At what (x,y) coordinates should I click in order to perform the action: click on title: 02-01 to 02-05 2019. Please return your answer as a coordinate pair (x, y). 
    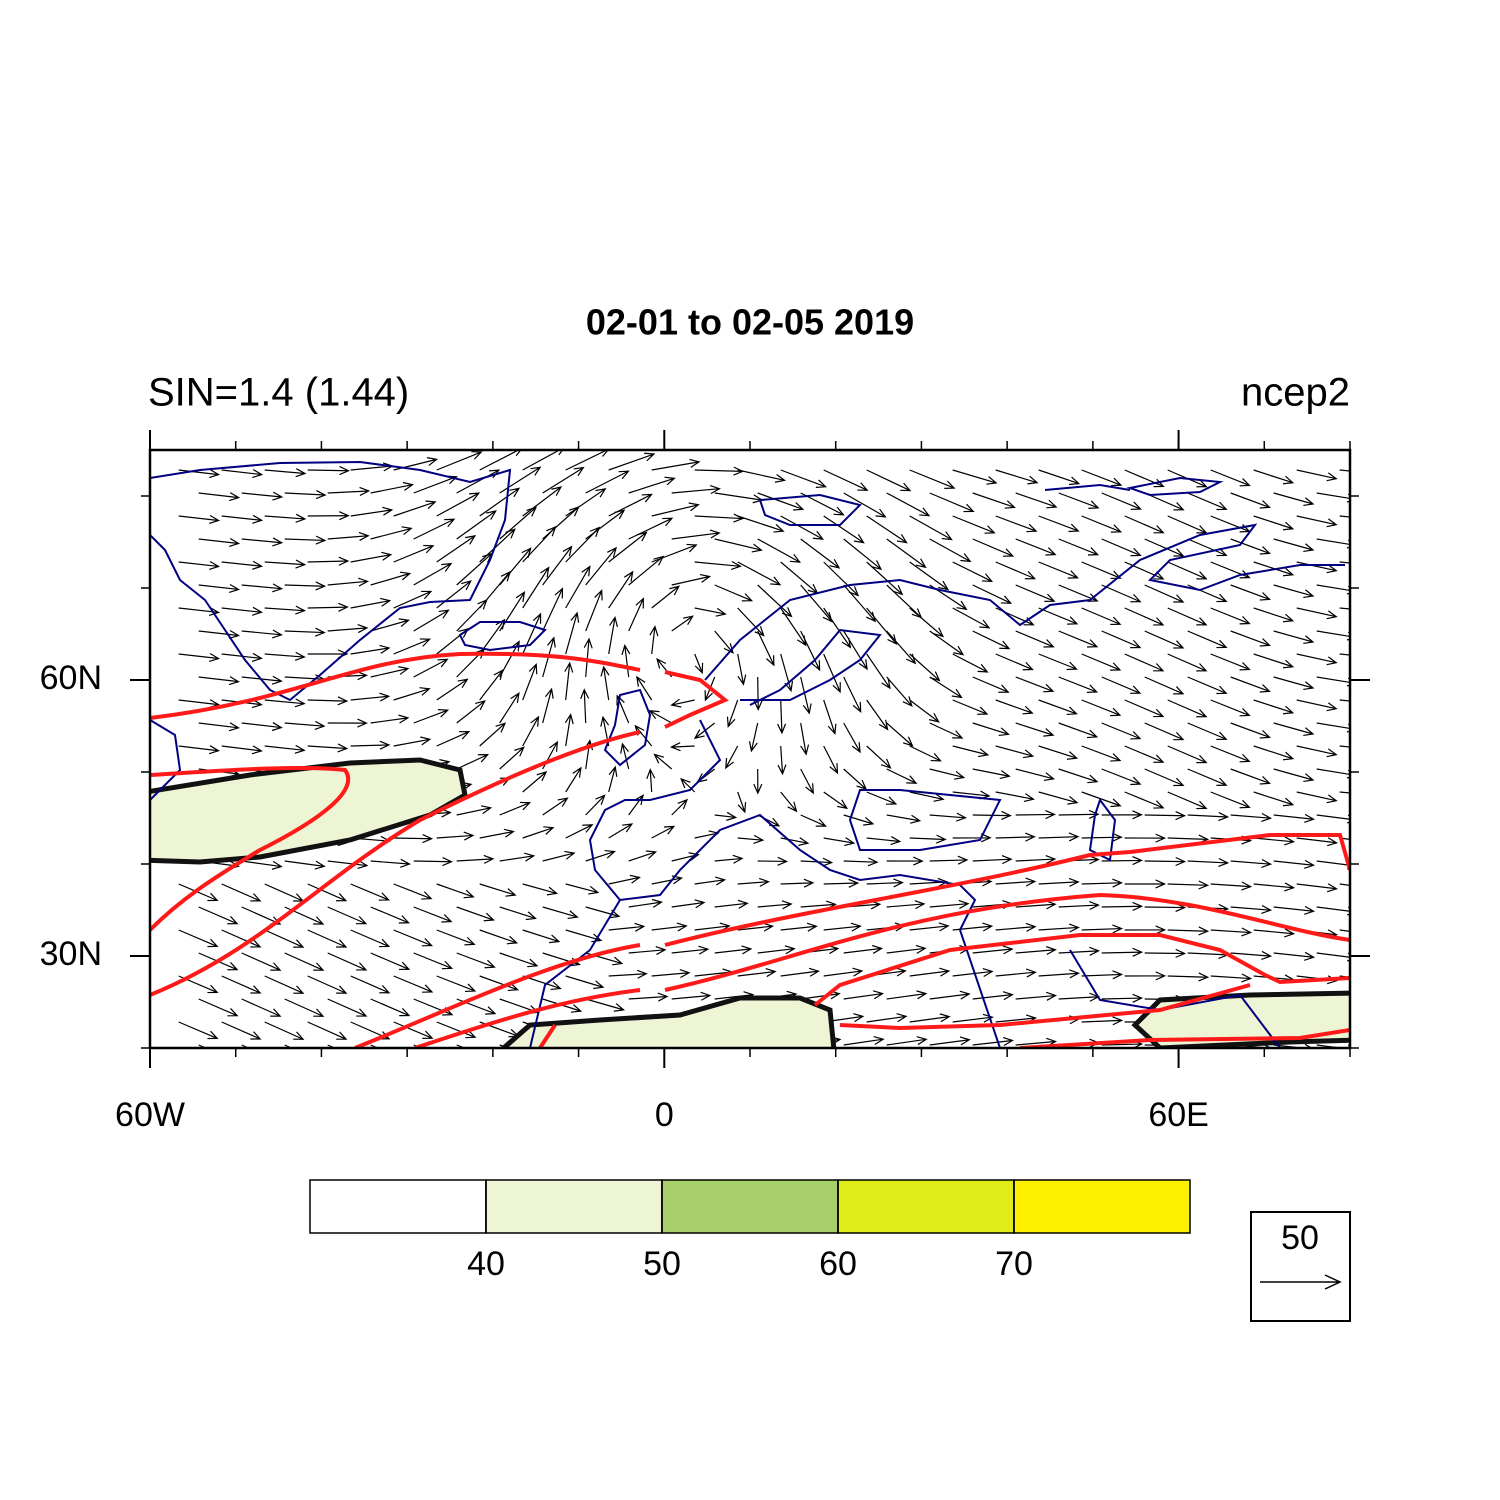
    Looking at the image, I should click on (750, 322).